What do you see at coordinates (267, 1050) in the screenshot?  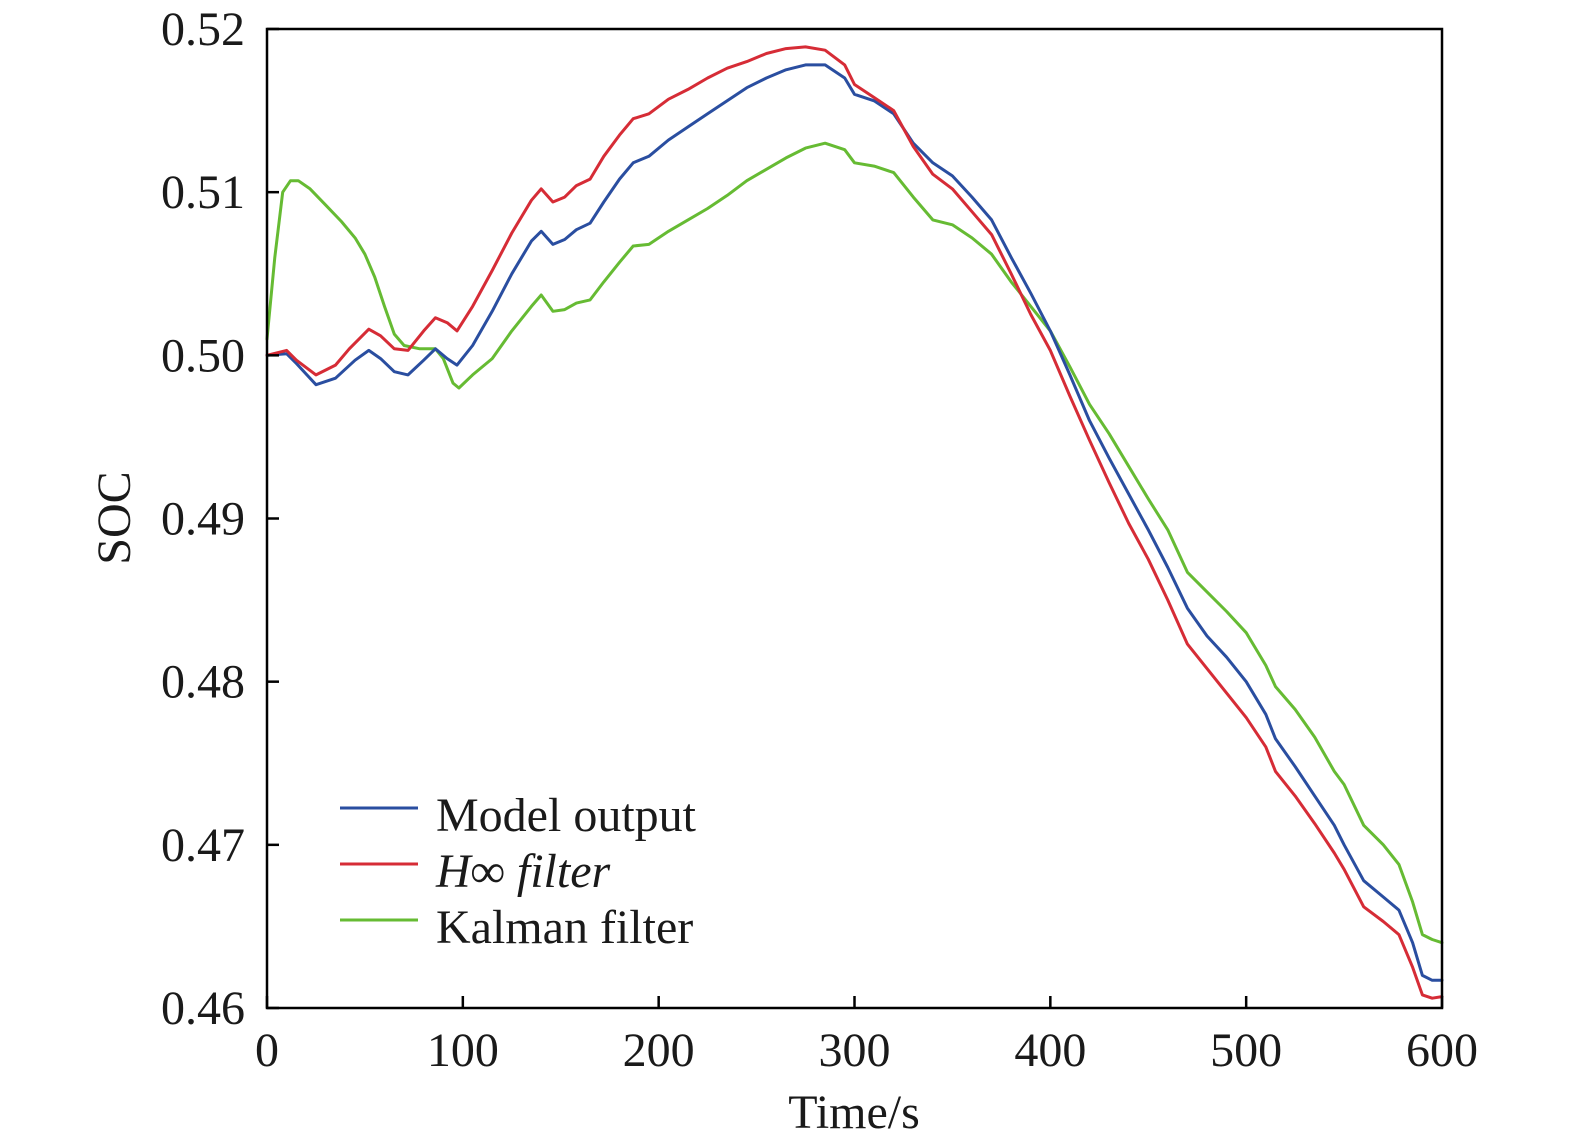 I see `x-tick-label: 0` at bounding box center [267, 1050].